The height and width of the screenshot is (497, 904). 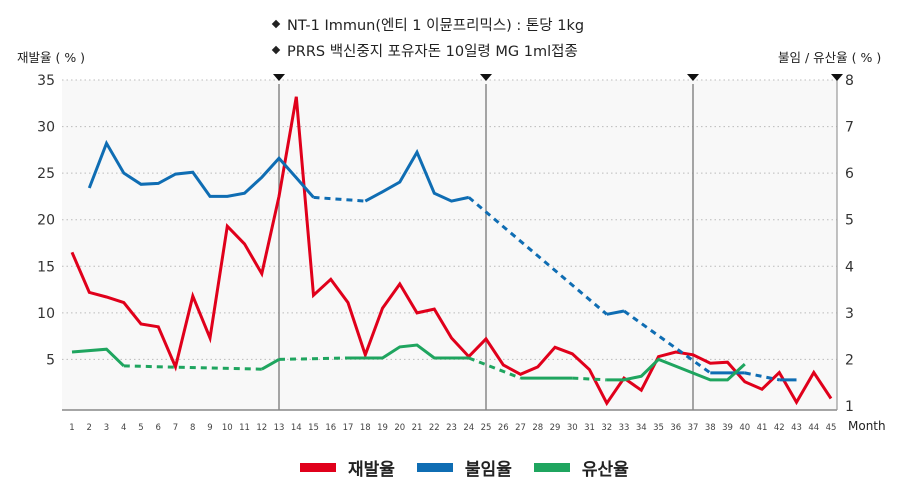 I want to click on legend-label-abortion: 유산율, so click(x=605, y=470).